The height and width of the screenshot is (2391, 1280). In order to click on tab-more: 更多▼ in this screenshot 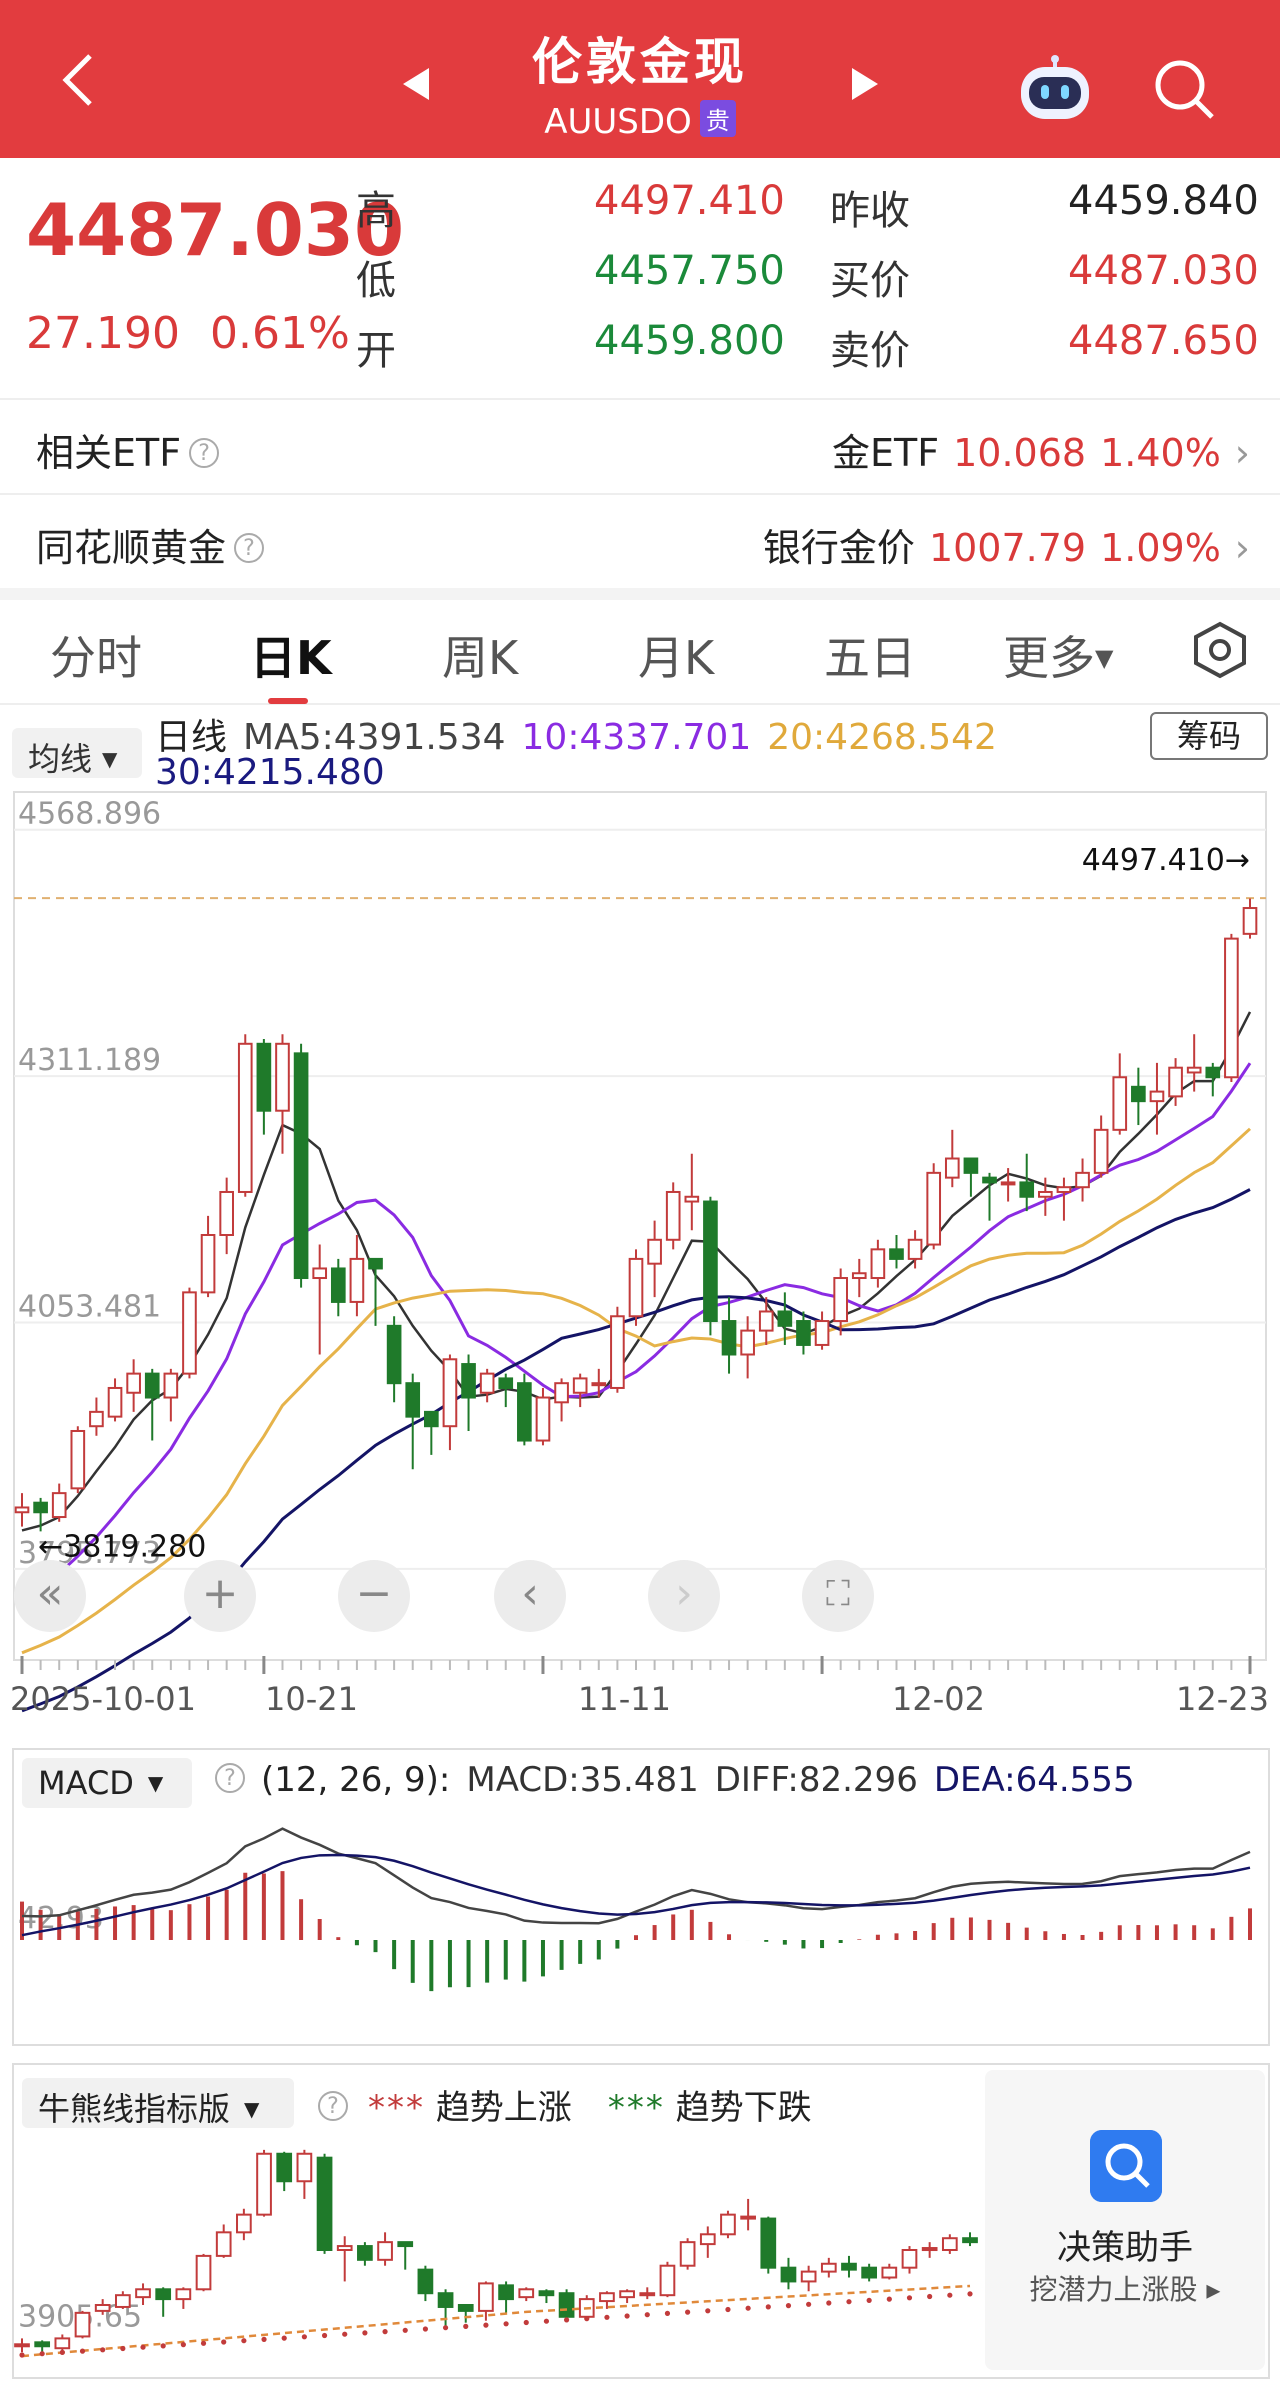, I will do `click(1058, 655)`.